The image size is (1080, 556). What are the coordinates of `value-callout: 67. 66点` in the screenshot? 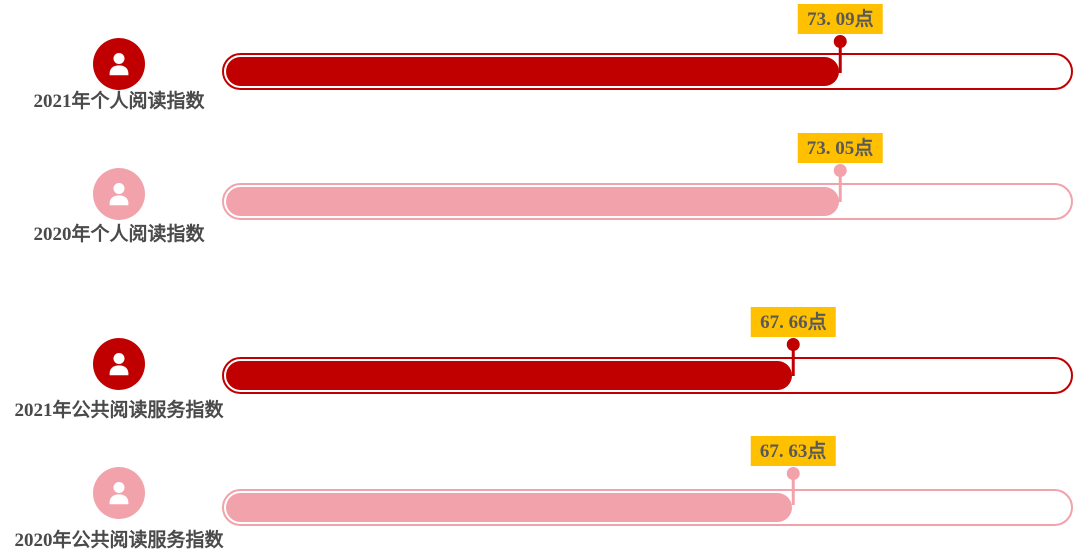 It's located at (793, 341).